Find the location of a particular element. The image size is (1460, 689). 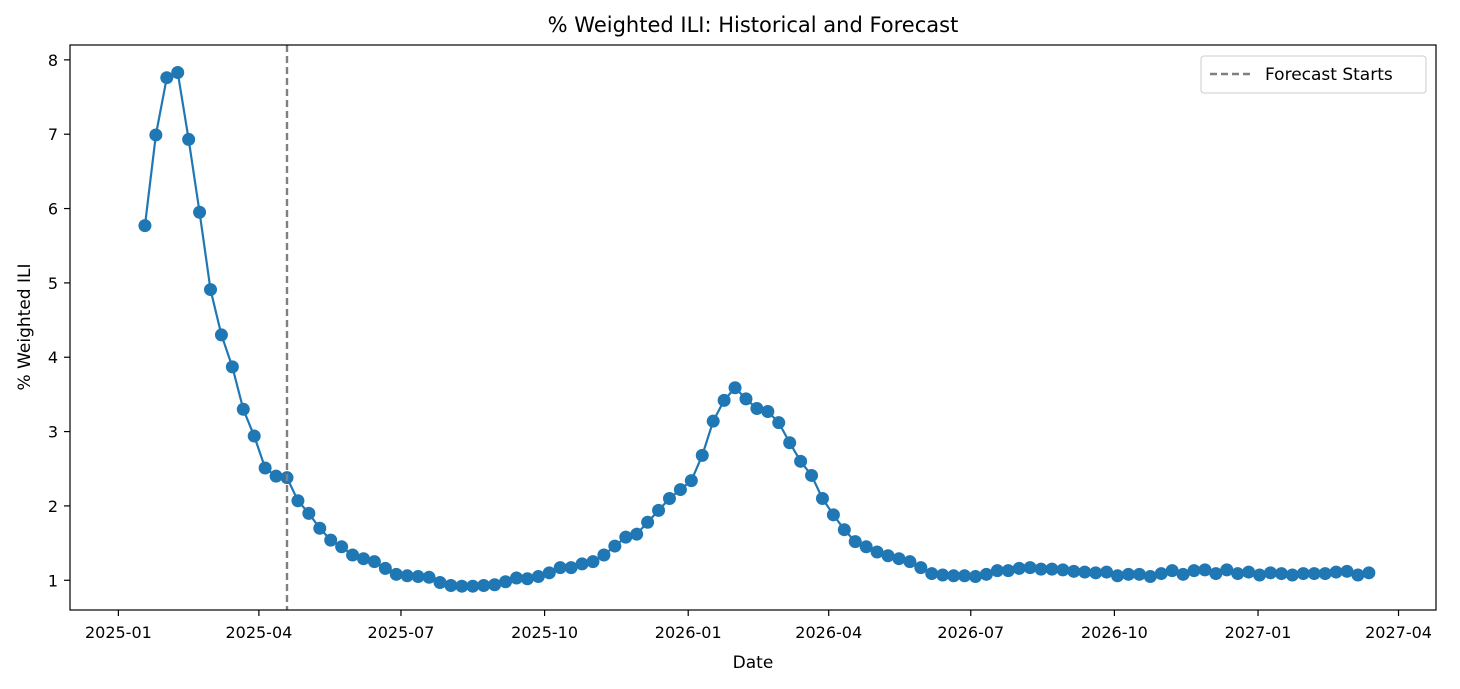

legend: Forecast Starts is located at coordinates (1313, 74).